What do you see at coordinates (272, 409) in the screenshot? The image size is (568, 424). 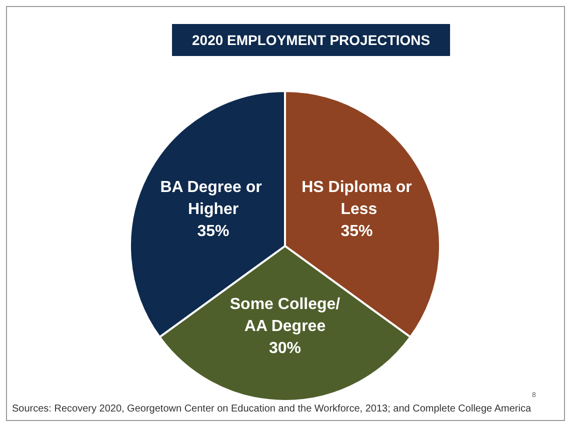 I see `source-note: Sources: Recovery 2020, Georgetown Center on Education and the Workforce, 2013; and Complete College America` at bounding box center [272, 409].